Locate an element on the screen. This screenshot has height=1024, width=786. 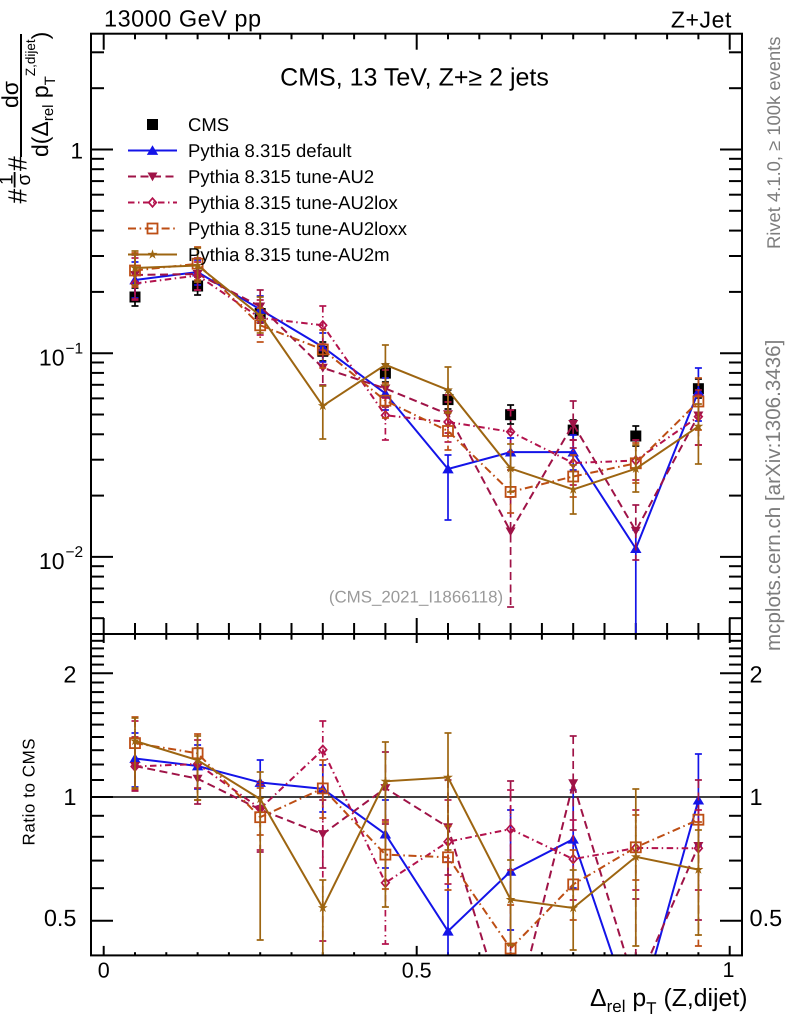
svg-text: σ is located at coordinates (24, 180).